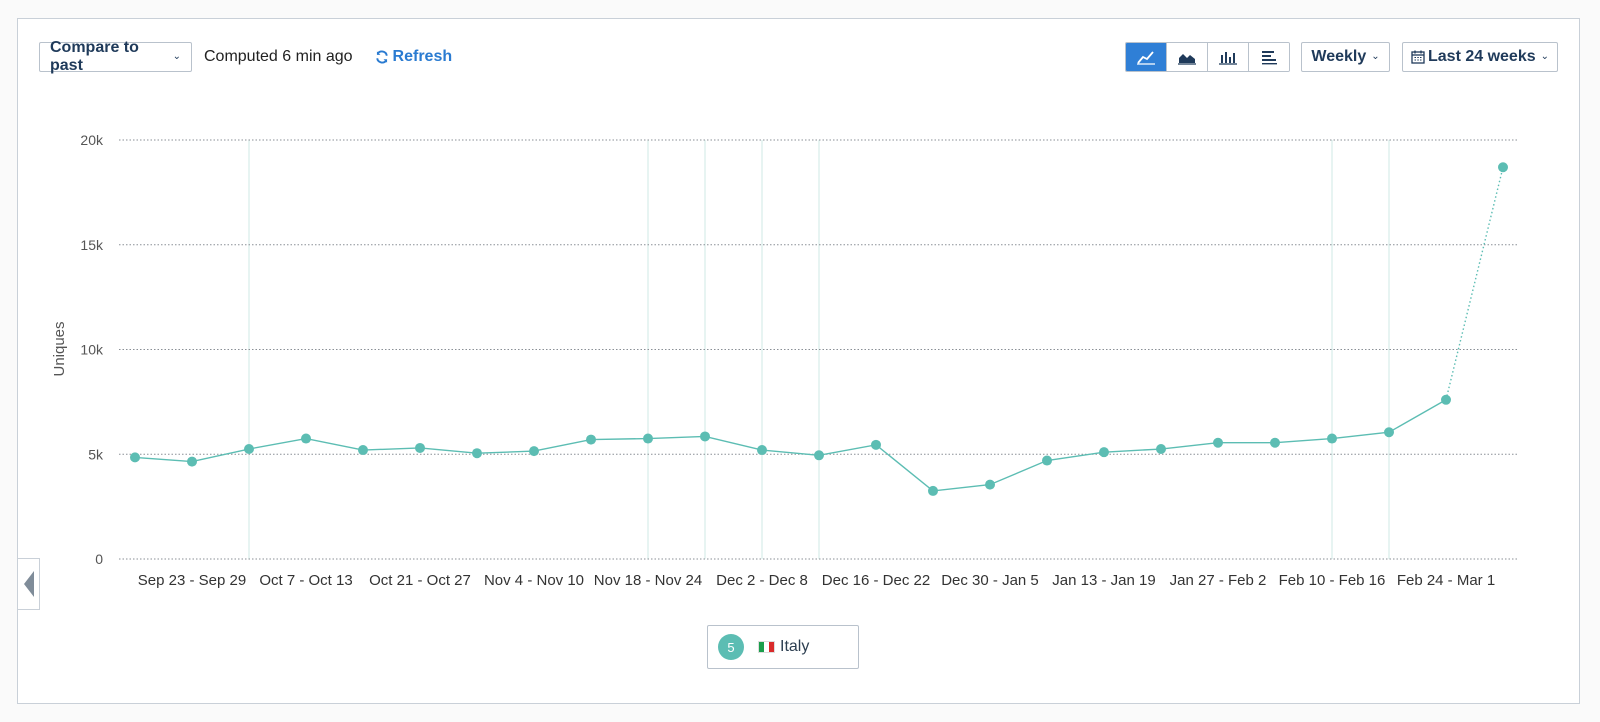 This screenshot has width=1600, height=722. I want to click on compare-to-past-label: Compare to past, so click(94, 56).